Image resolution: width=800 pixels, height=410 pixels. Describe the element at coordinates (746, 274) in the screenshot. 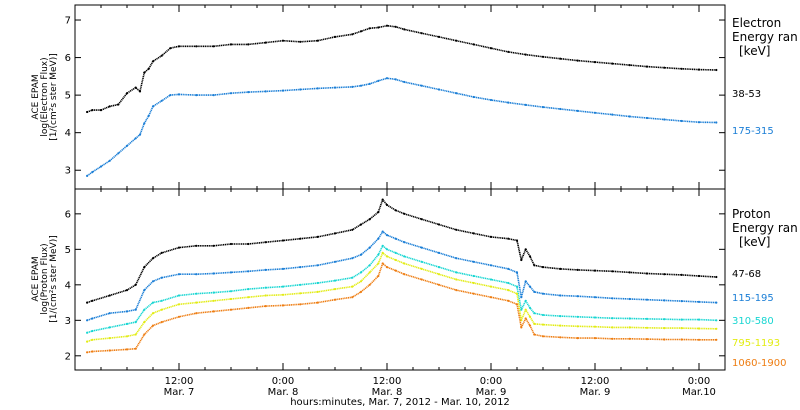

I see `proton-legend-item-47-68: 47-68` at that location.